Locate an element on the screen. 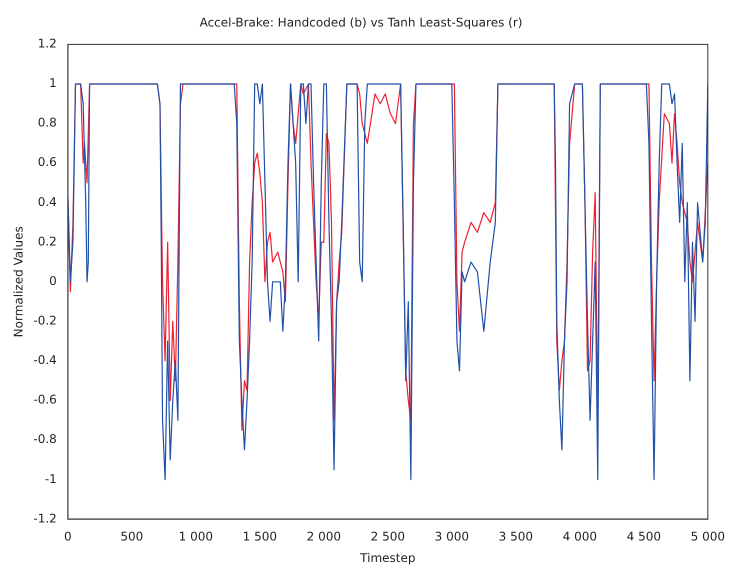 The image size is (736, 578). x-tick-label: 4 000 is located at coordinates (579, 537).